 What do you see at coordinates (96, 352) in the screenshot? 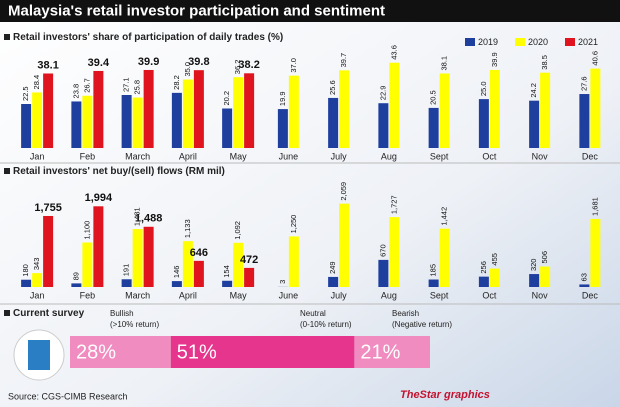
I see `survey-percent: 28%` at bounding box center [96, 352].